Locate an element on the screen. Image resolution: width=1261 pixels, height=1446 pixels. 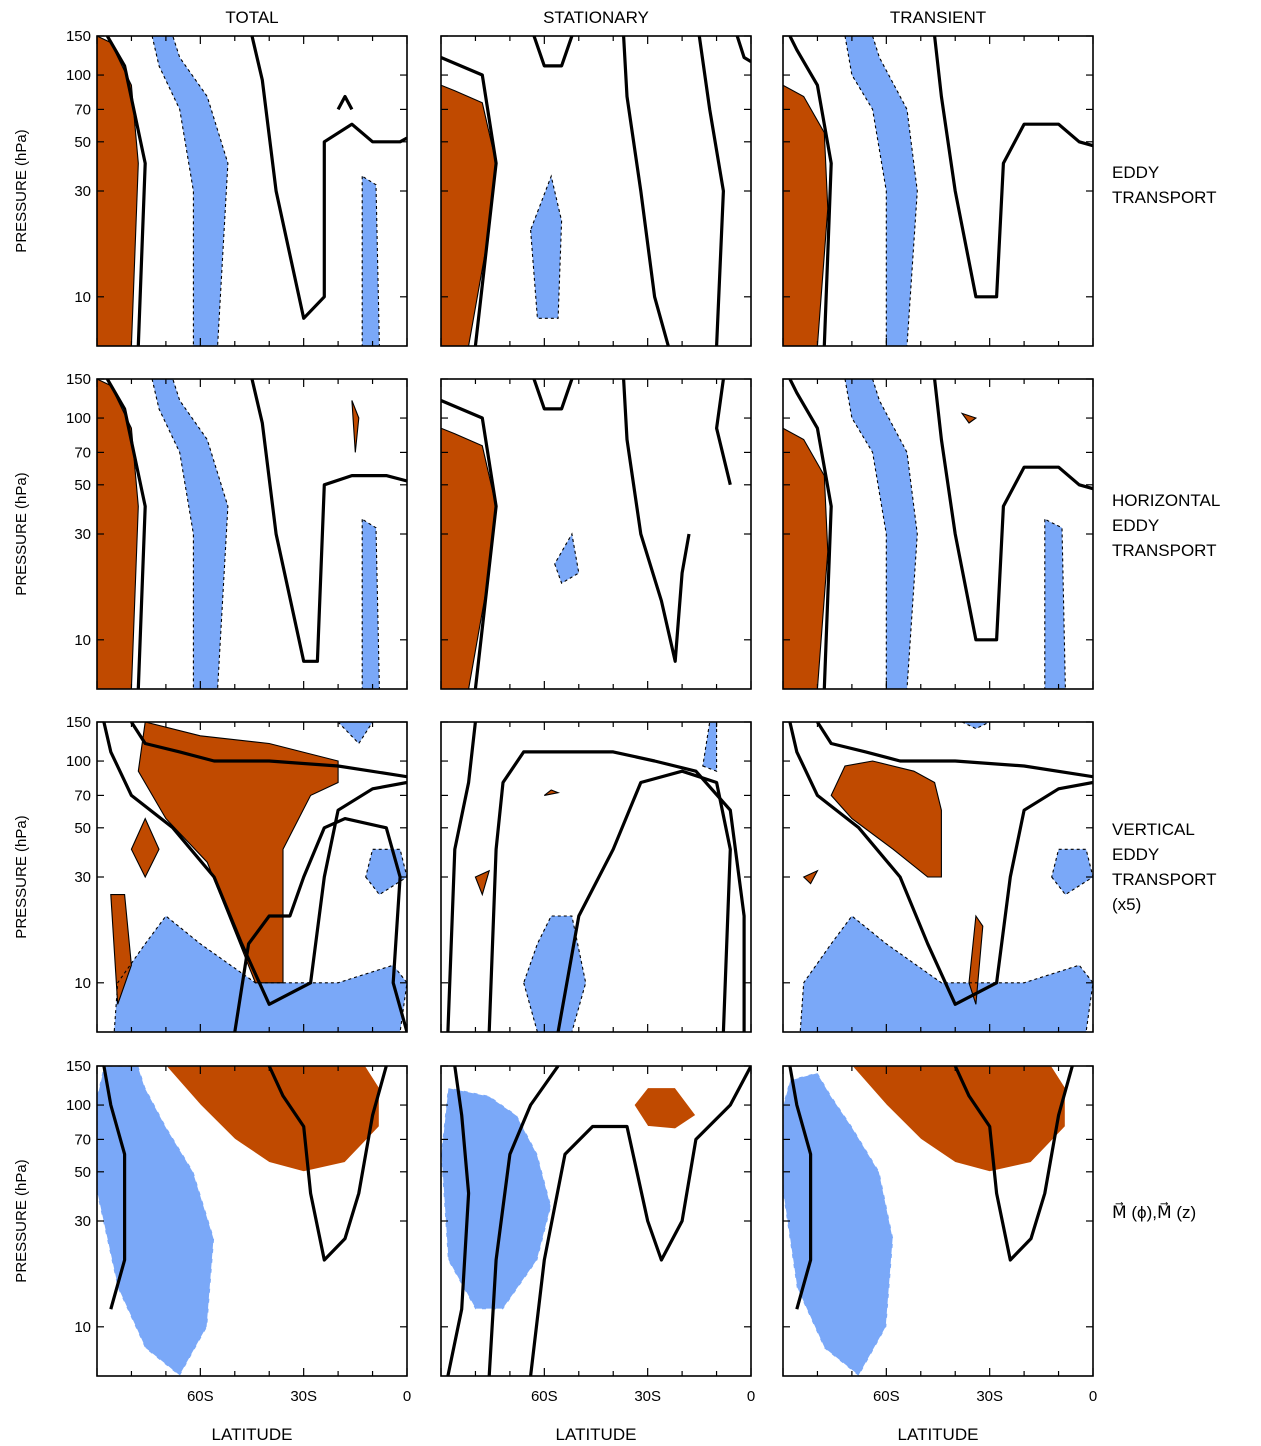
row-label-line: HORIZONTAL is located at coordinates (1166, 500).